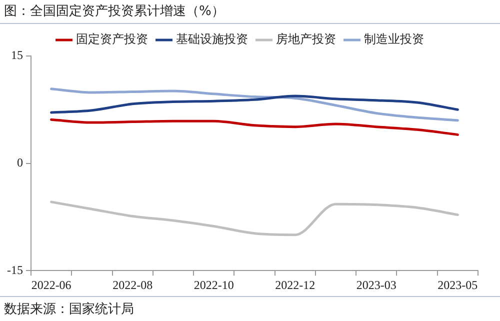 The image size is (500, 321). I want to click on x-tick-label: 2022-08, so click(132, 285).